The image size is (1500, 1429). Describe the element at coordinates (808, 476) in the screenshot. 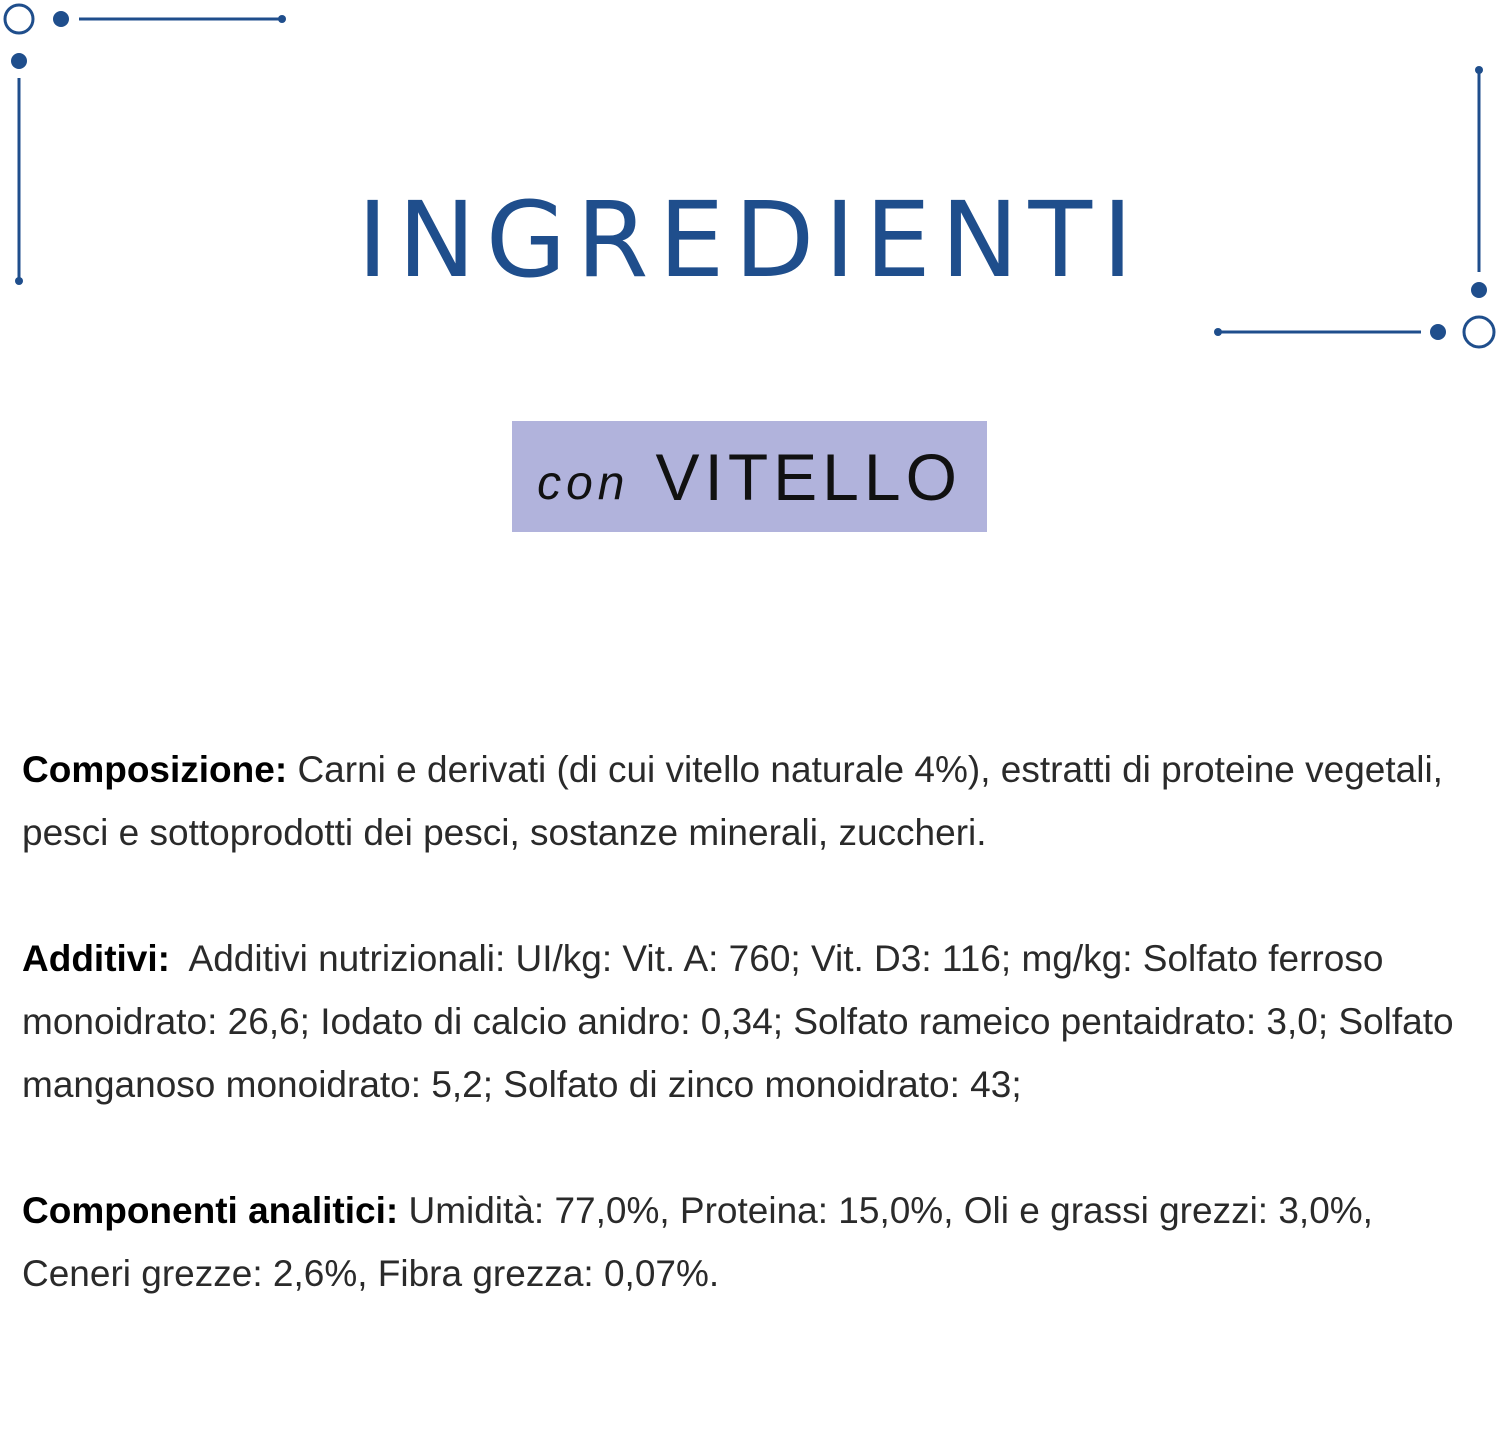

I see `flavor-name: VITELLO` at that location.